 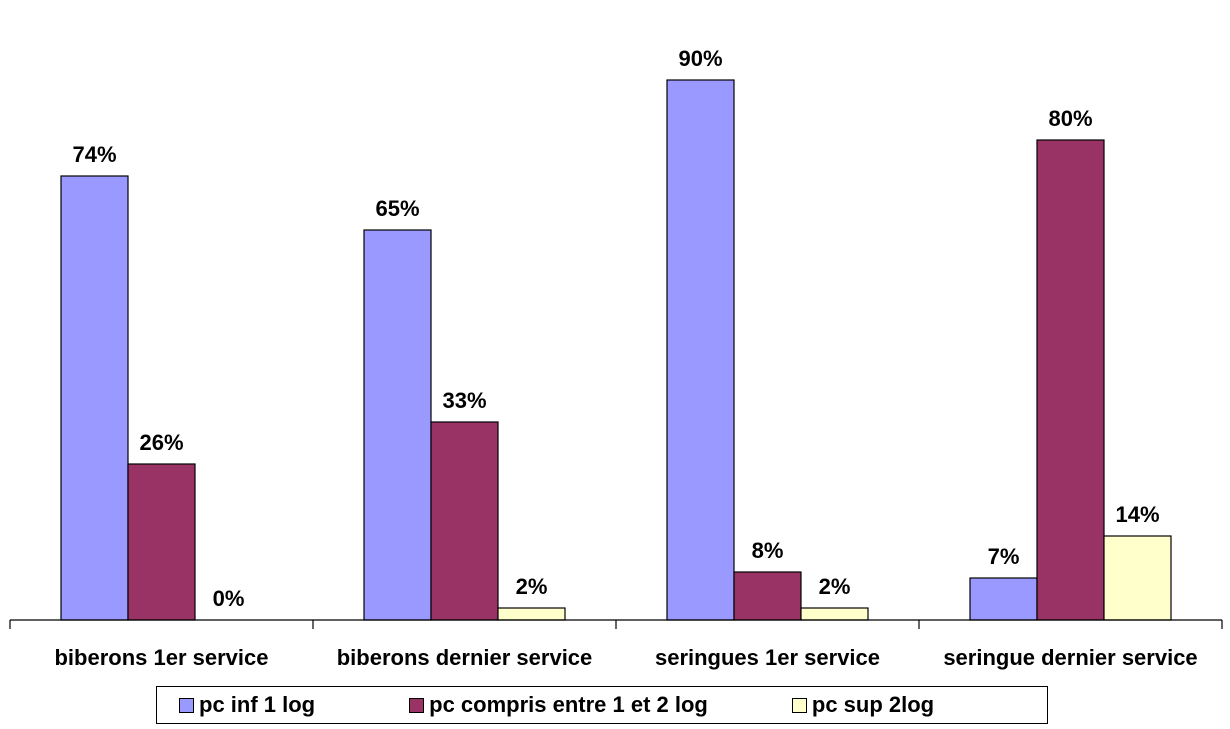 What do you see at coordinates (464, 400) in the screenshot?
I see `data-label: 33%` at bounding box center [464, 400].